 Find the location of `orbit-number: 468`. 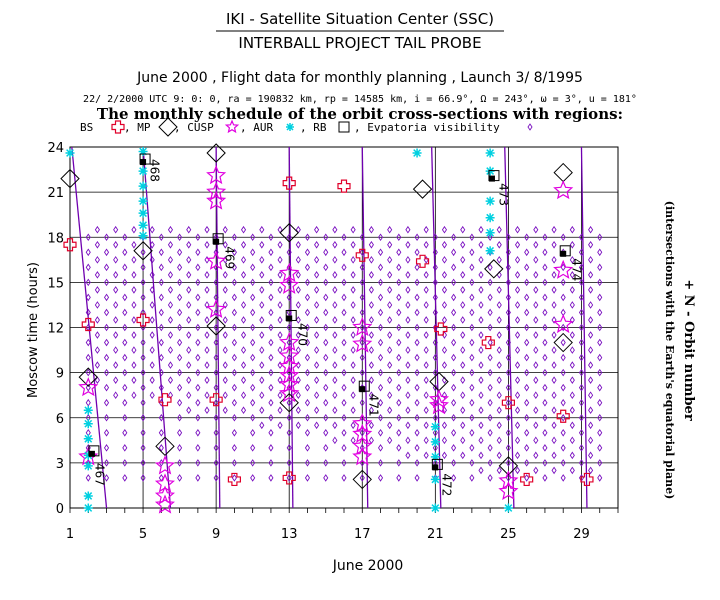

orbit-number: 468 is located at coordinates (154, 170).